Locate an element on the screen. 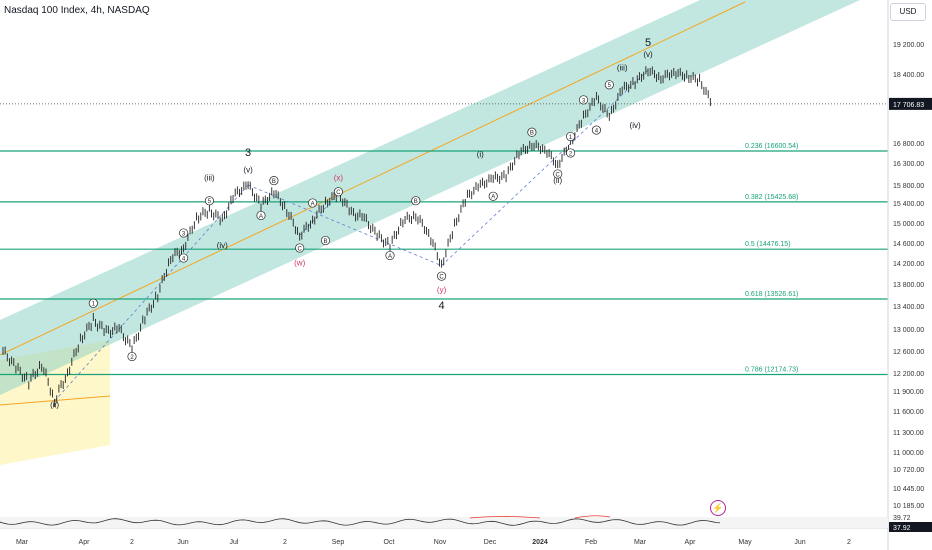 The width and height of the screenshot is (932, 550). time-tick: Feb is located at coordinates (591, 542).